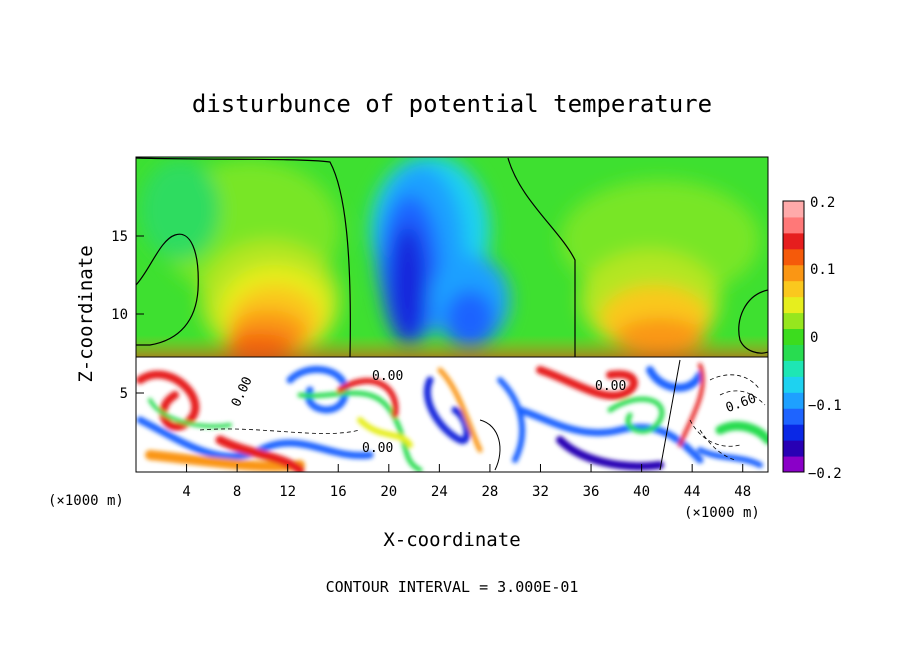  What do you see at coordinates (451, 540) in the screenshot?
I see `x-axis-label: X-coordinate` at bounding box center [451, 540].